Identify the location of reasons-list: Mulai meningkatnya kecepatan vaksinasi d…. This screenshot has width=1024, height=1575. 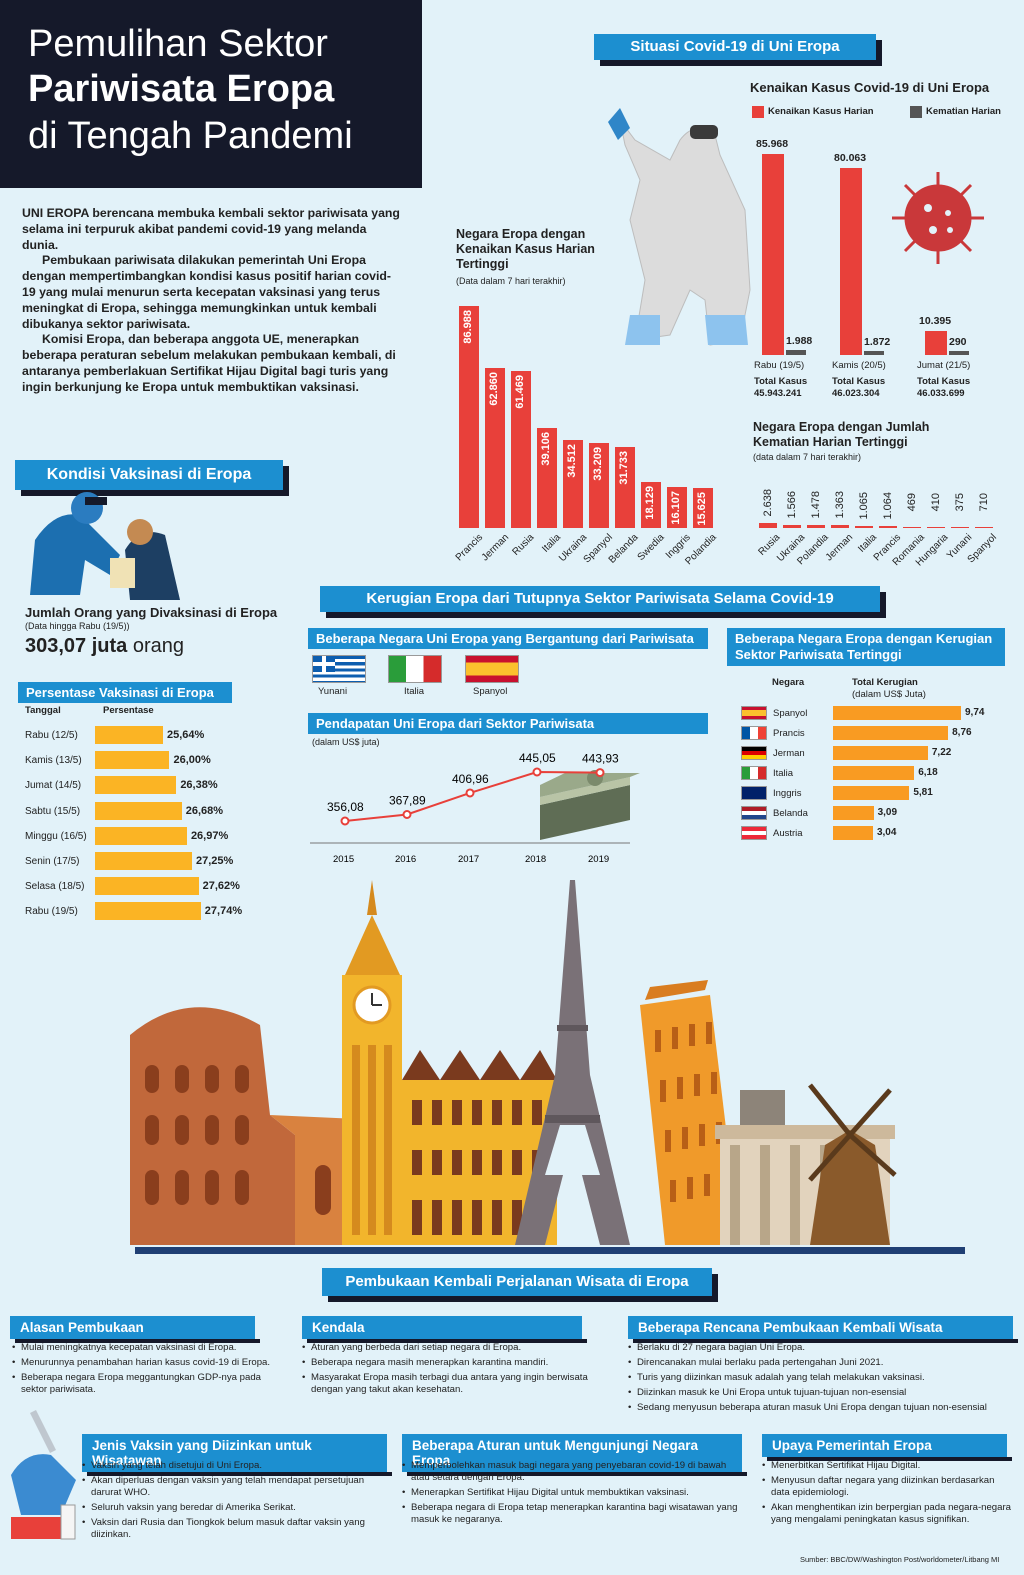
(149, 1370).